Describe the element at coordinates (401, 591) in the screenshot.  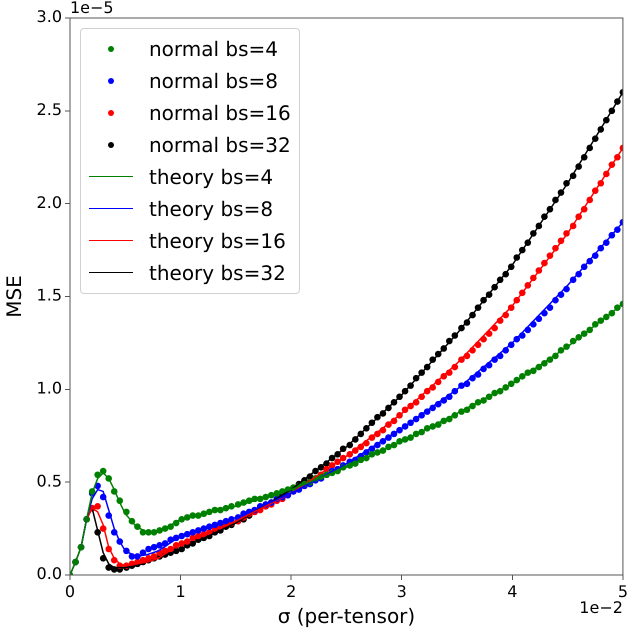
I see `x-tick-label: 3` at that location.